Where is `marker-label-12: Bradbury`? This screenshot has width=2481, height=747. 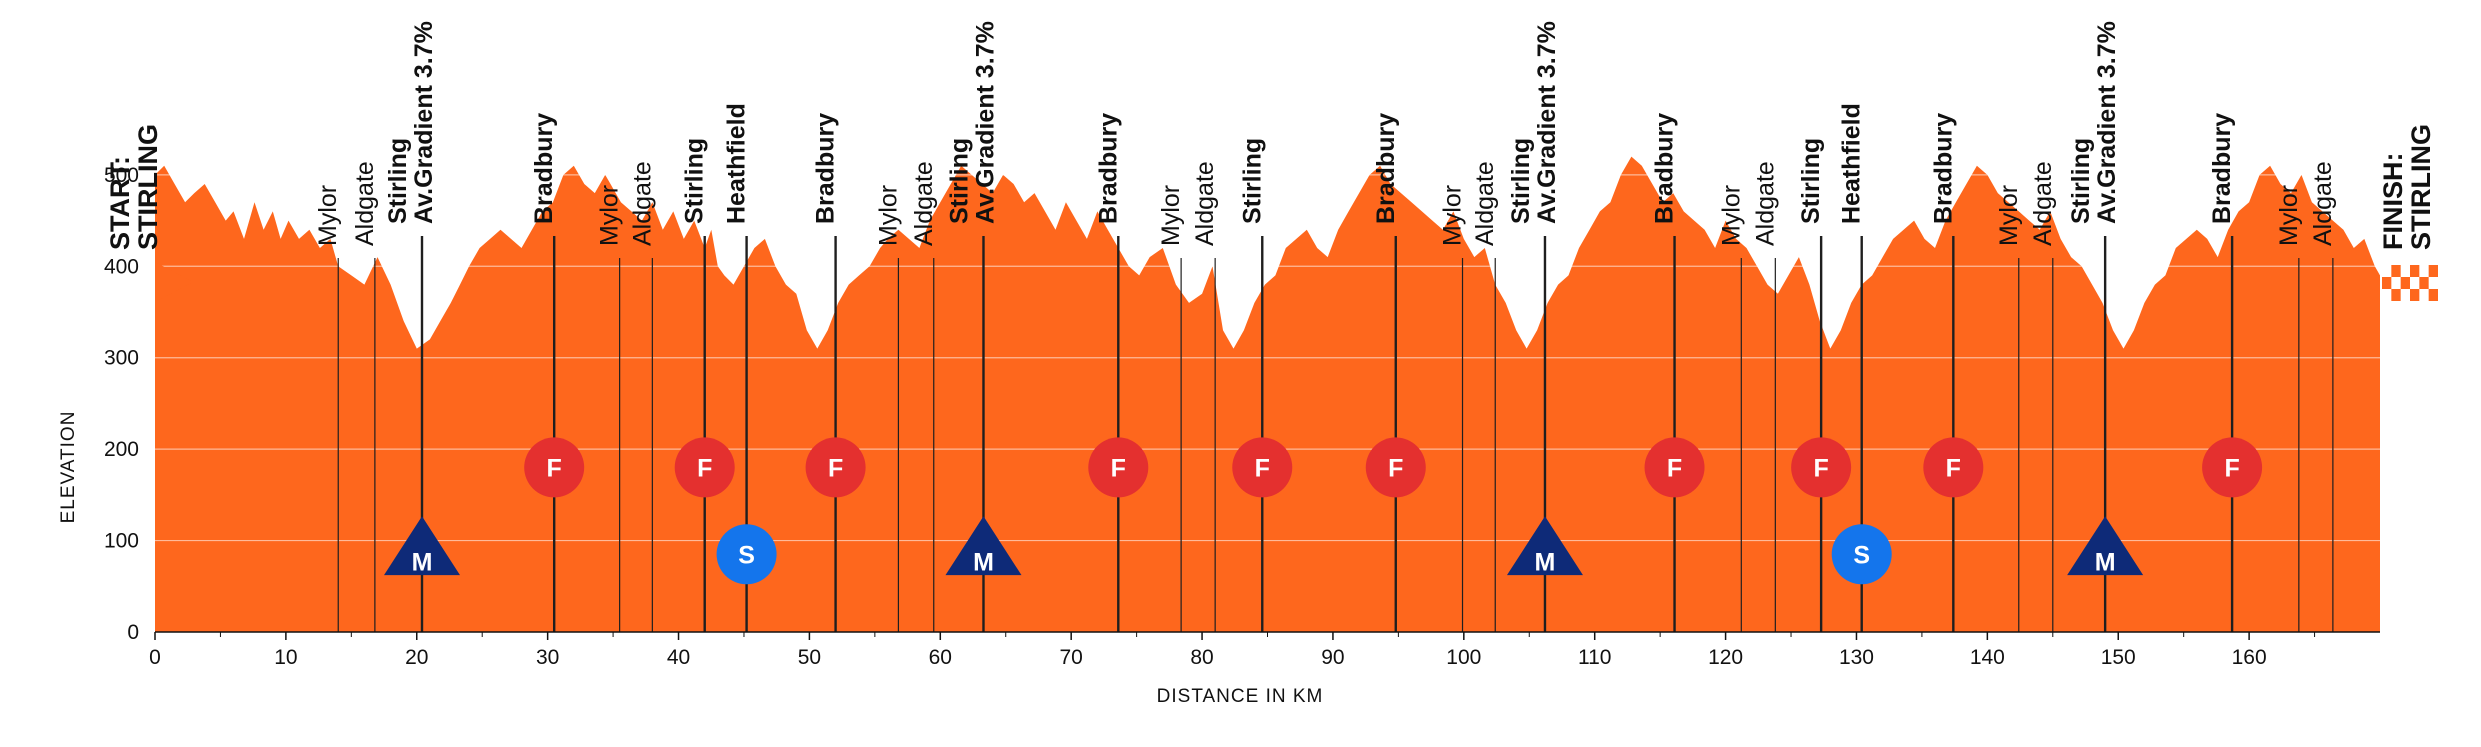 marker-label-12: Bradbury is located at coordinates (1108, 168).